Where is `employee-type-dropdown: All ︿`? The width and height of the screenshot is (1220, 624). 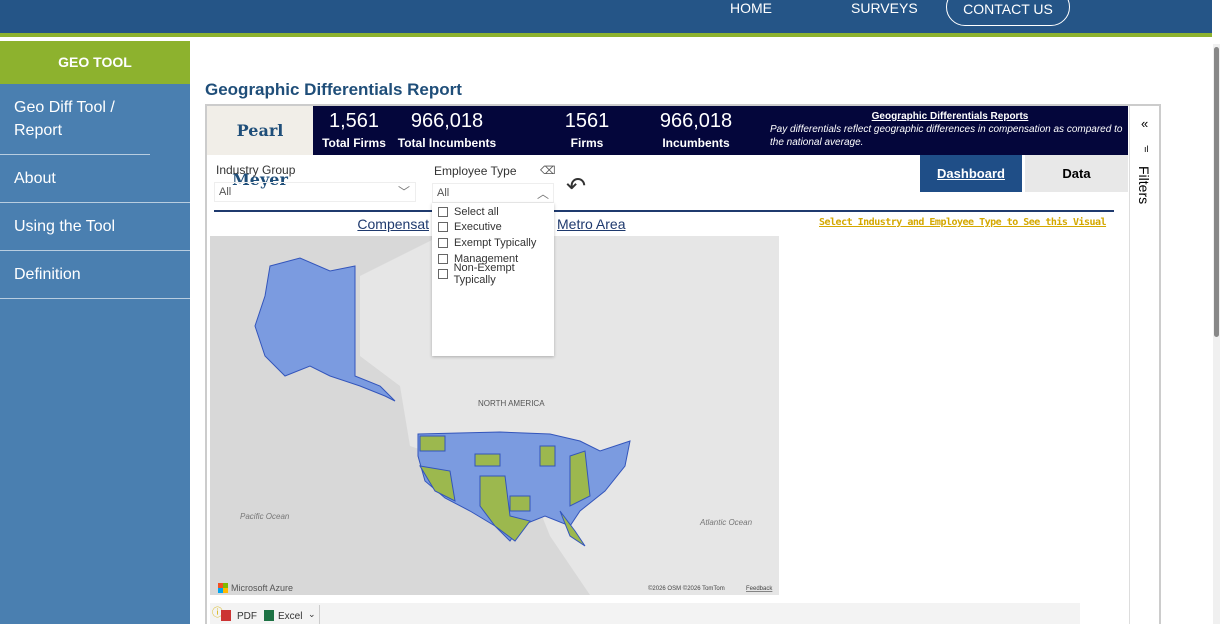 employee-type-dropdown: All ︿ is located at coordinates (493, 193).